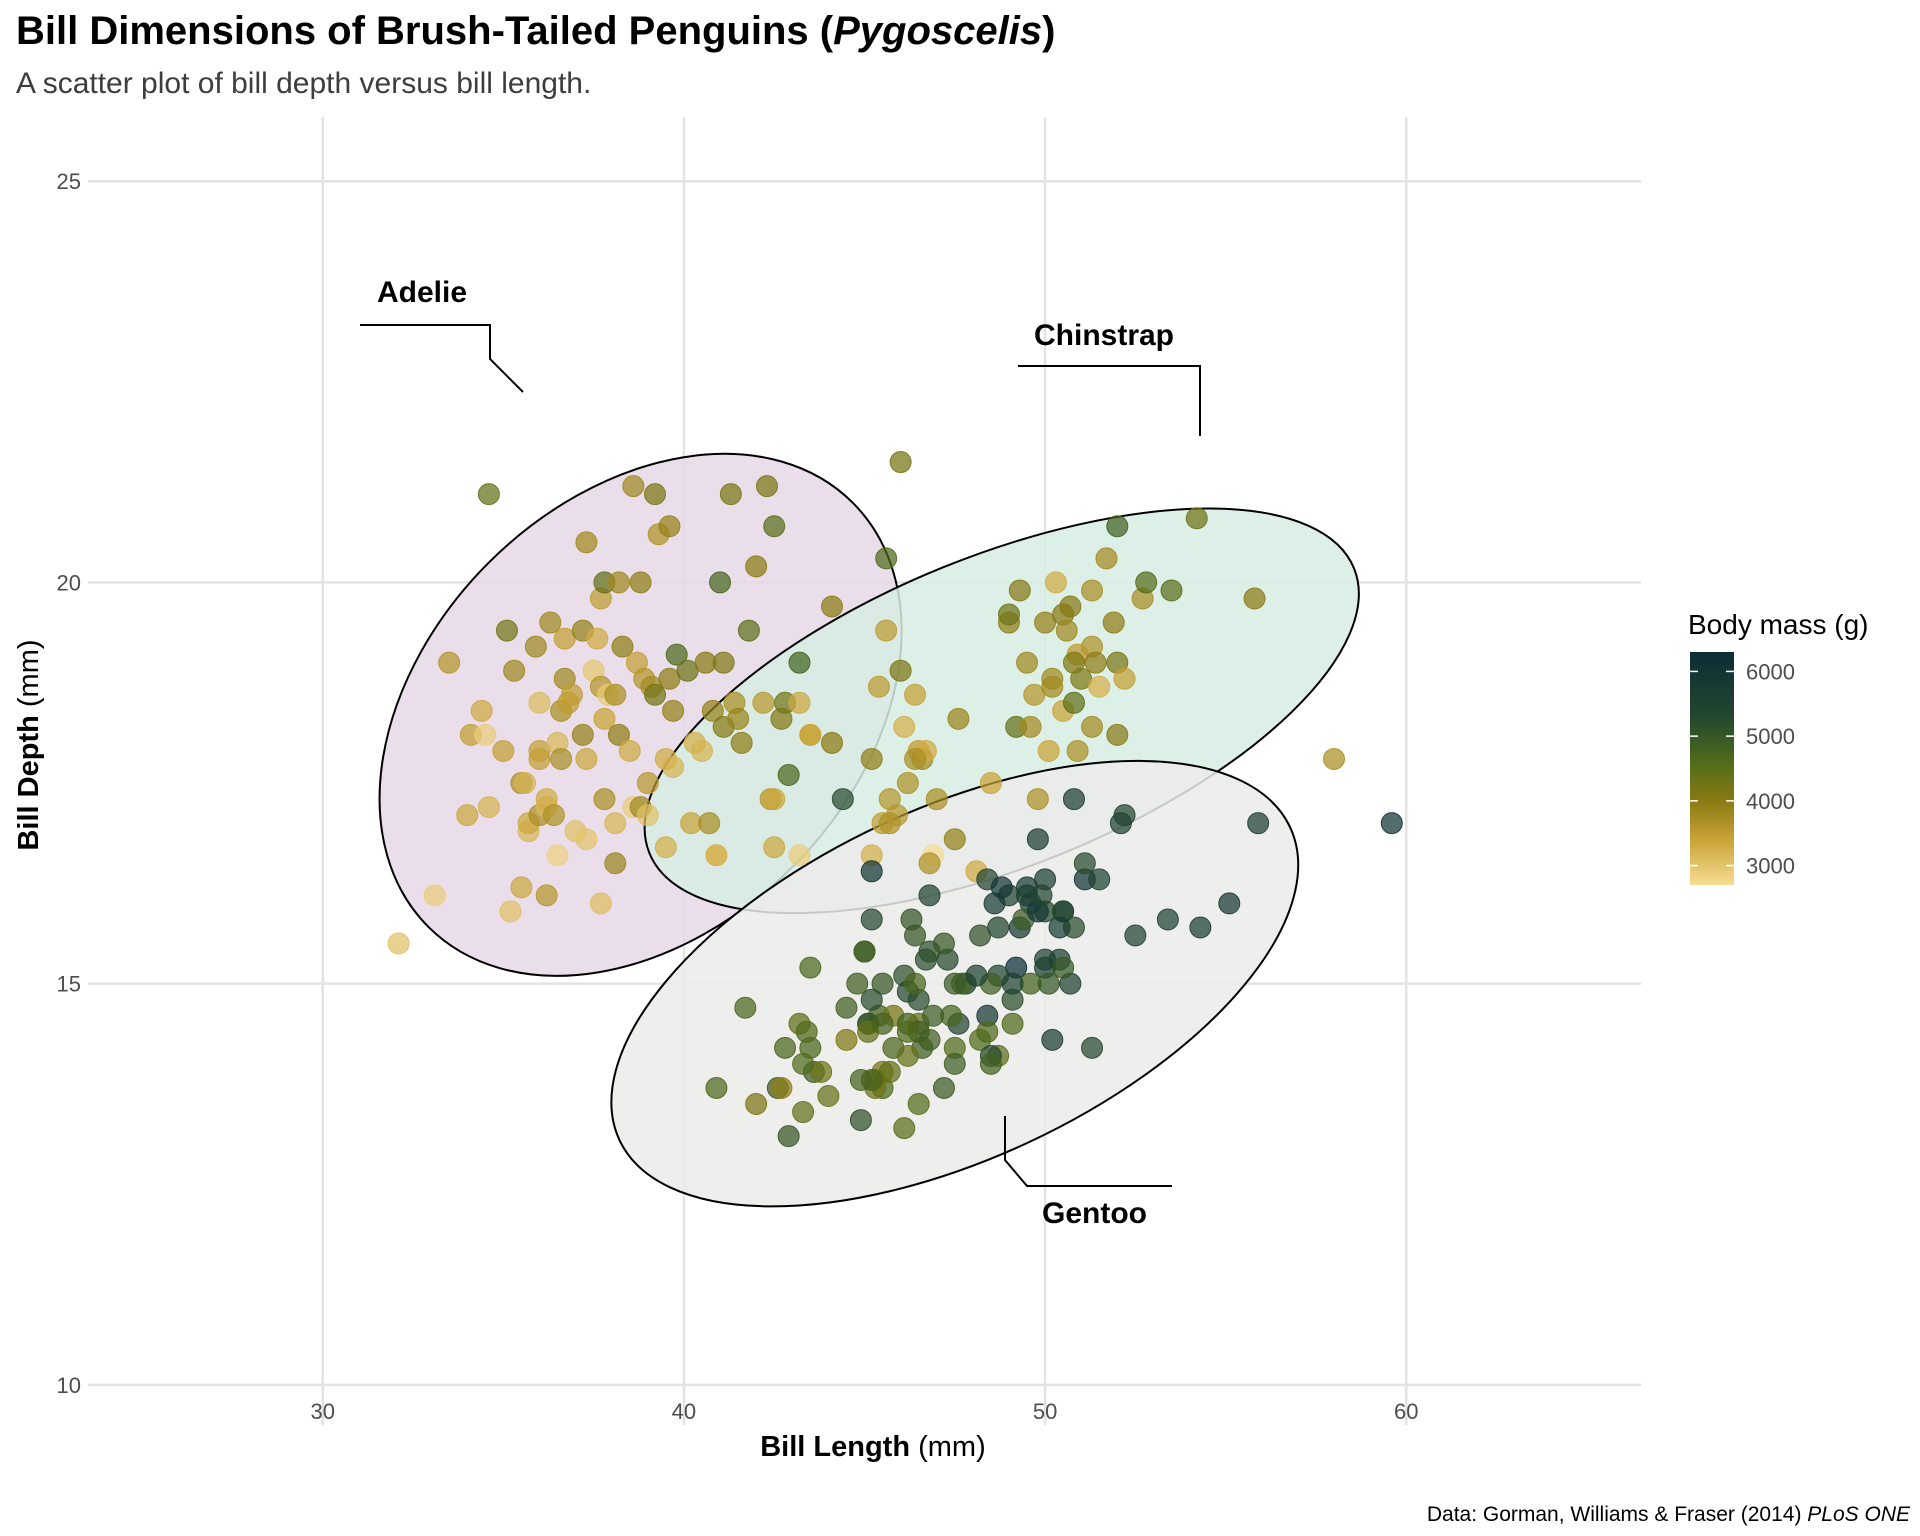 This screenshot has height=1536, width=1920. What do you see at coordinates (1406, 1411) in the screenshot?
I see `x-tick-label: 60` at bounding box center [1406, 1411].